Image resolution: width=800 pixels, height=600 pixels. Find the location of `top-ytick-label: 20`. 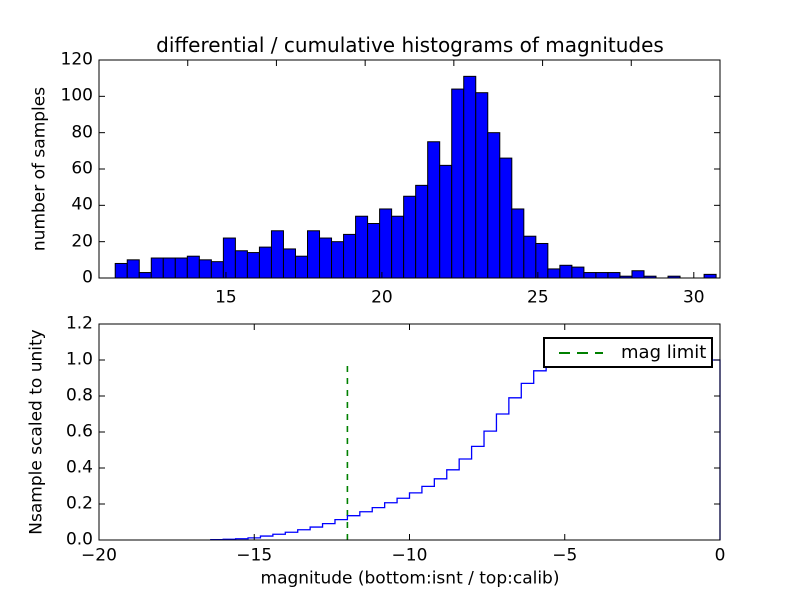

top-ytick-label: 20 is located at coordinates (82, 241).